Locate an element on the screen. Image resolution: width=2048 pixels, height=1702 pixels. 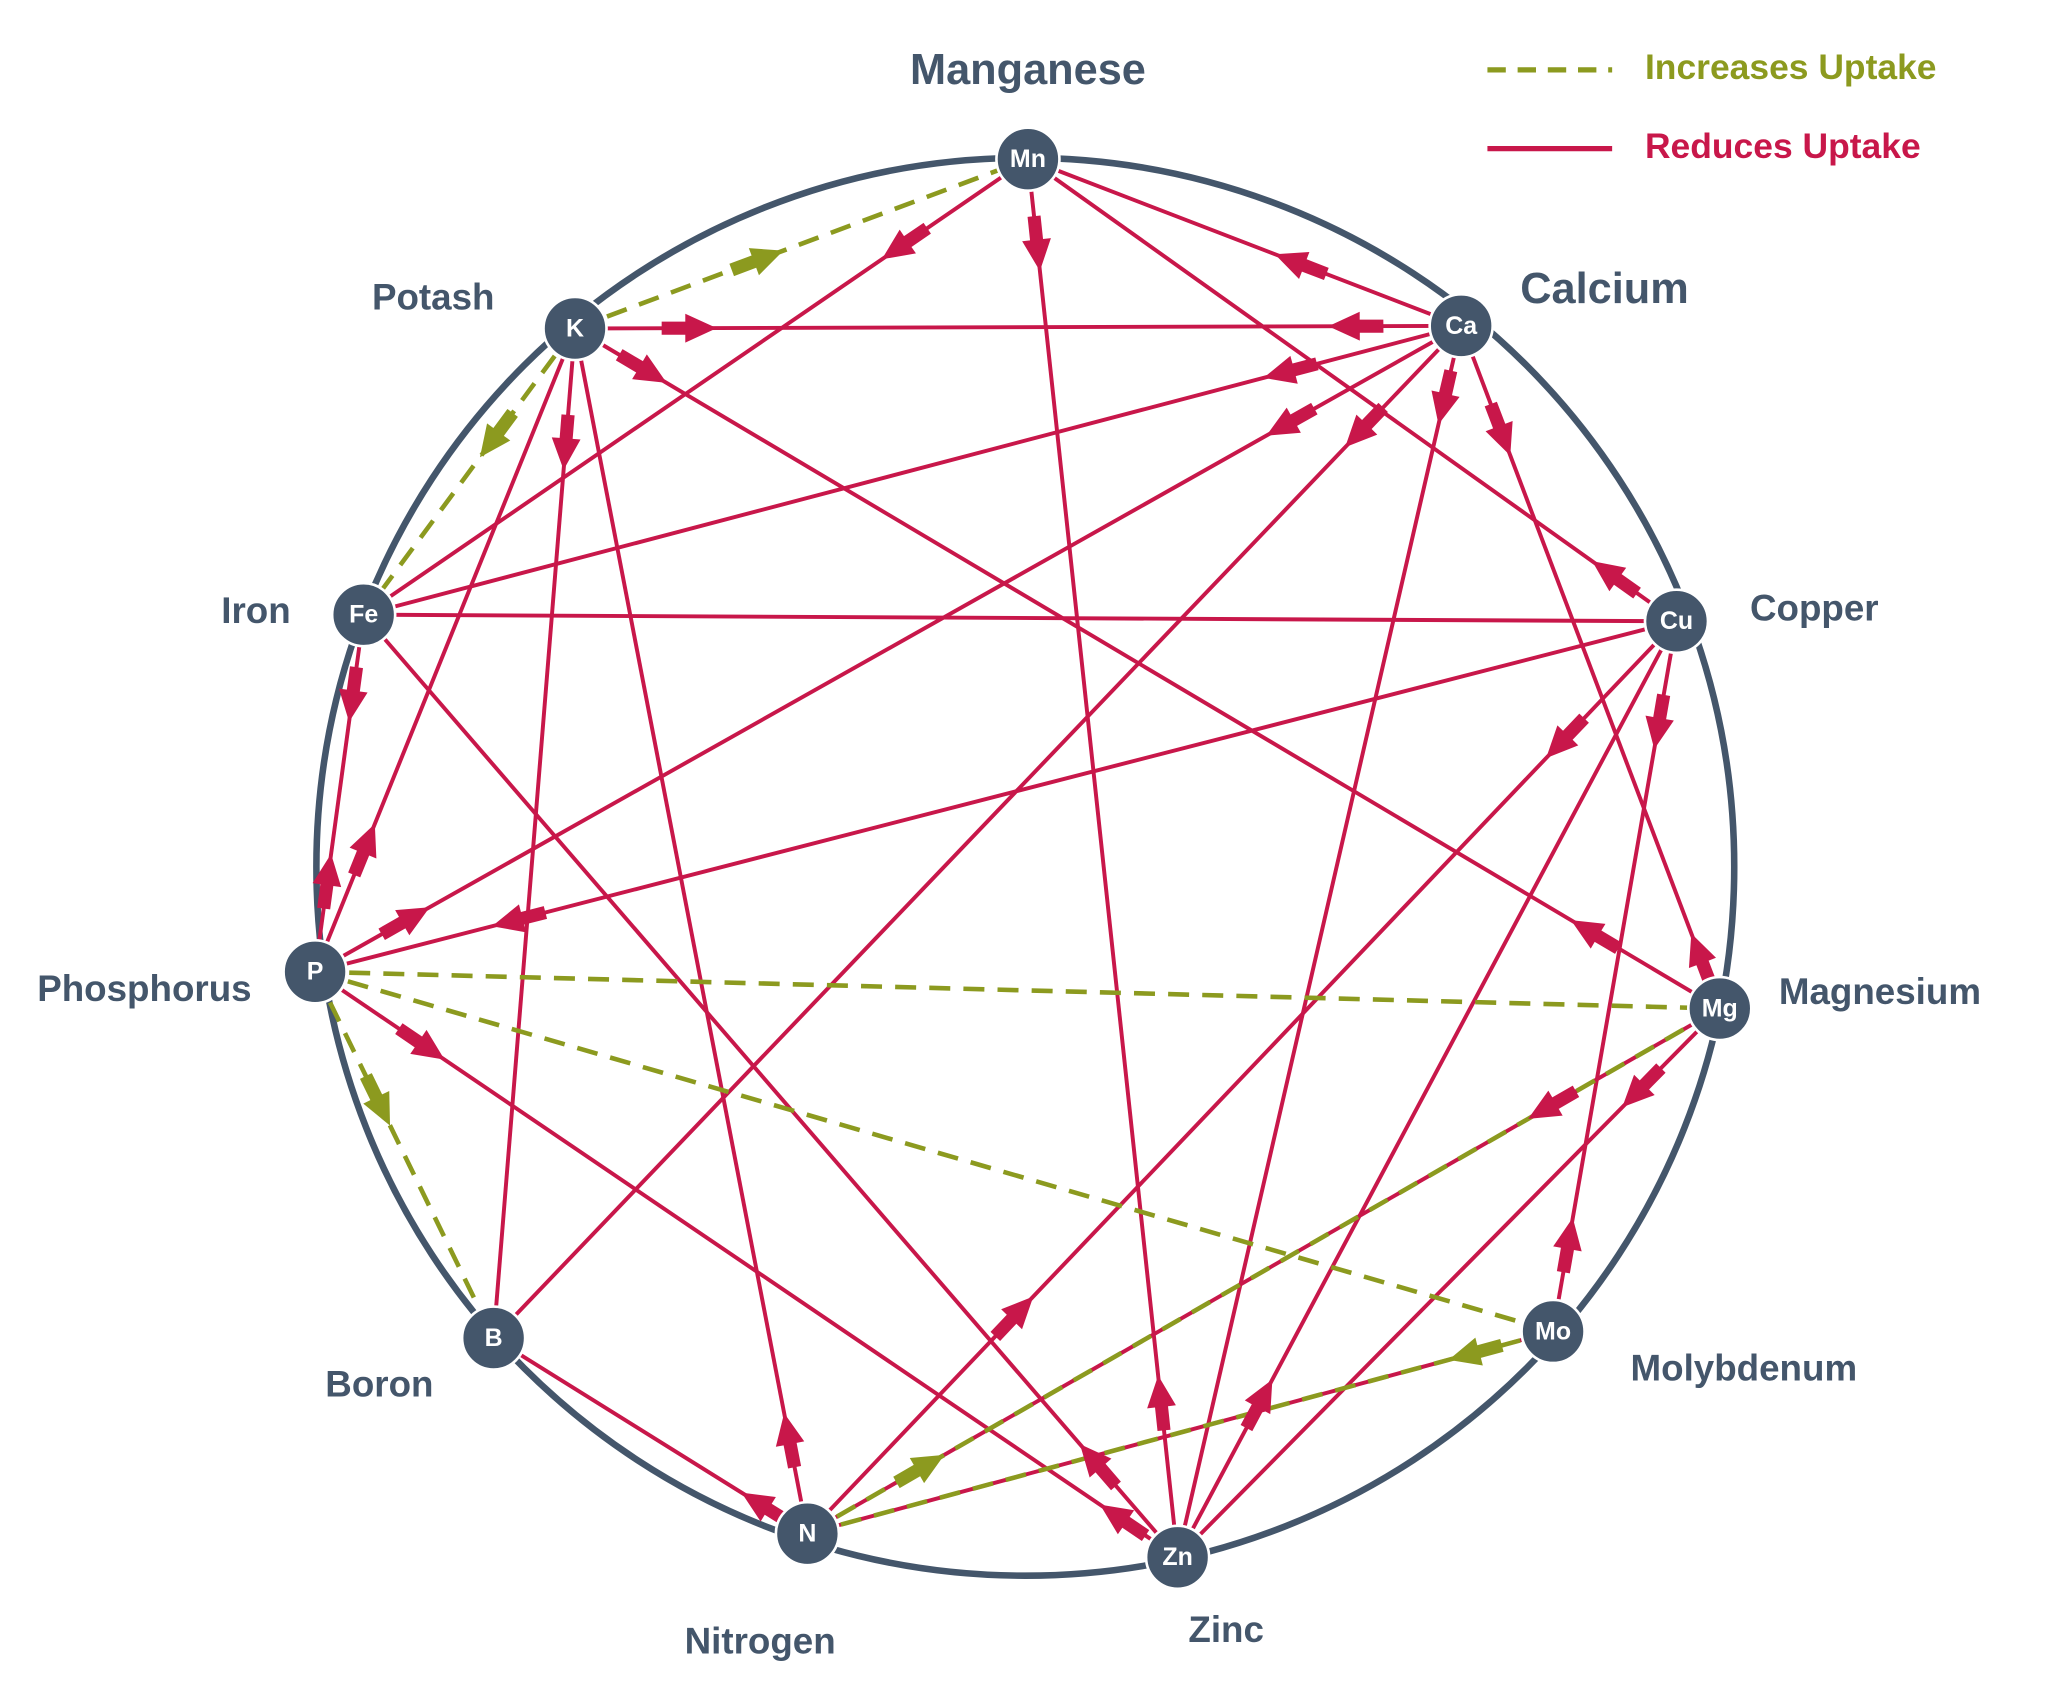
node-name: Boron is located at coordinates (379, 1383).